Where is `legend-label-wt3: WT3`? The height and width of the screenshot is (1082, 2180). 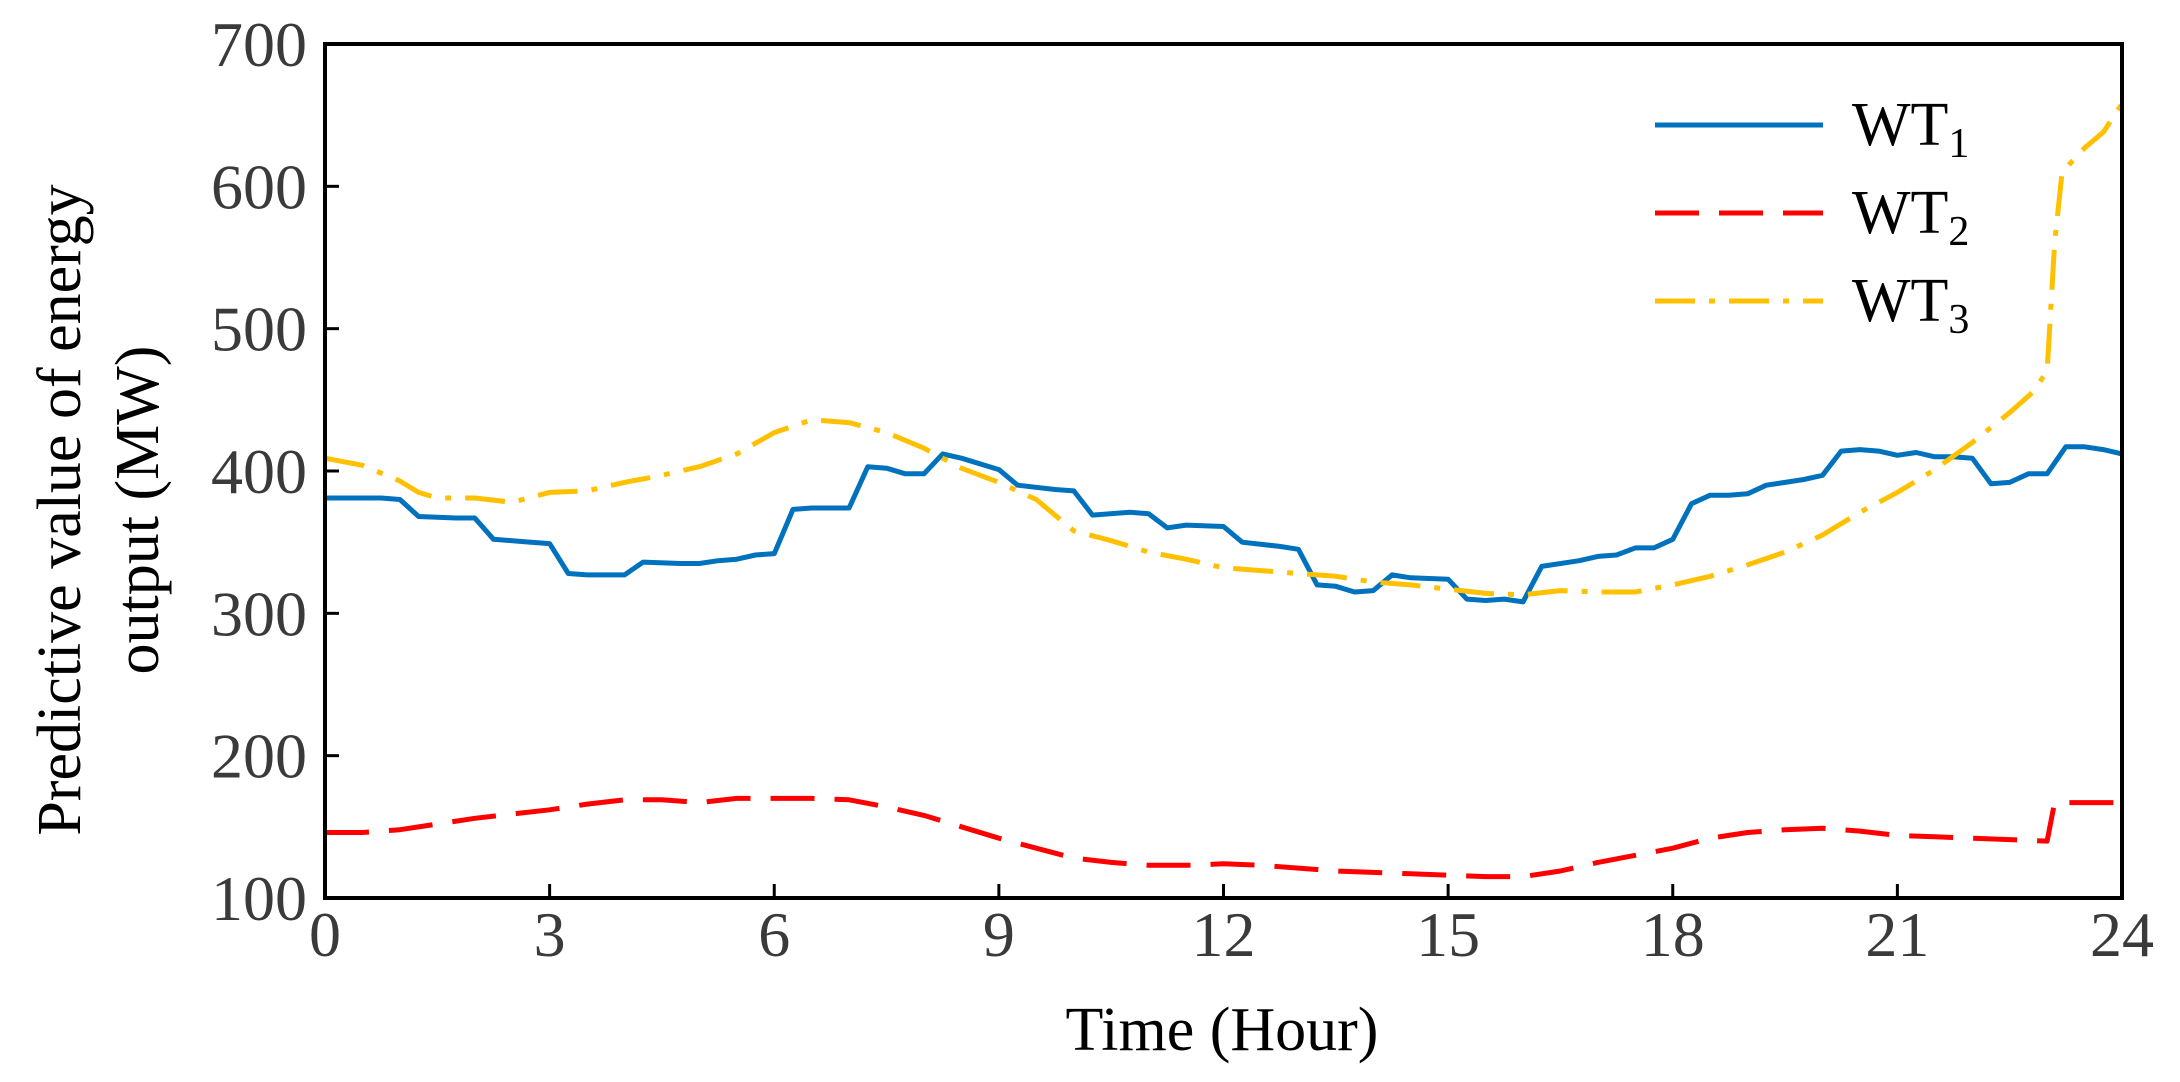
legend-label-wt3: WT3 is located at coordinates (1910, 305).